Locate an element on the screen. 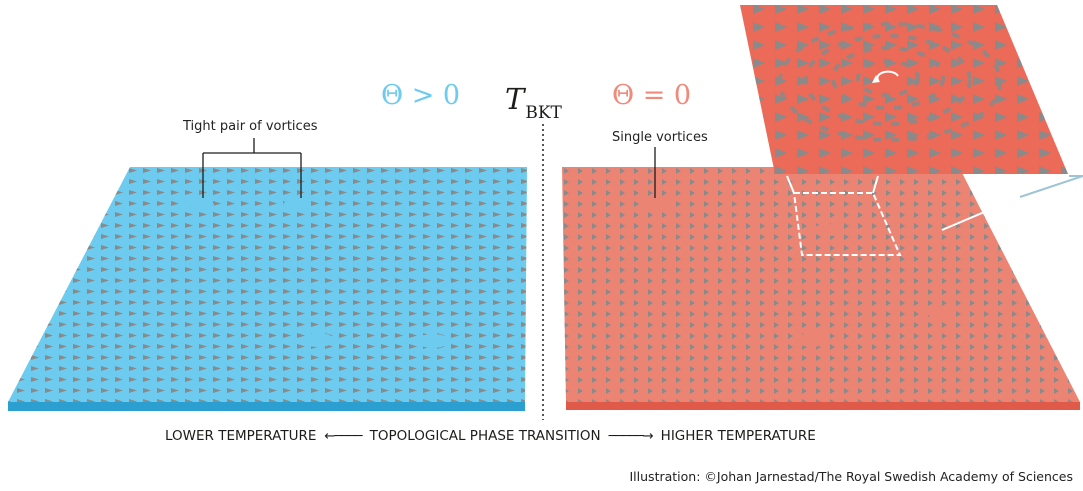 This screenshot has height=491, width=1083. transition-subscript: BKT is located at coordinates (543, 113).